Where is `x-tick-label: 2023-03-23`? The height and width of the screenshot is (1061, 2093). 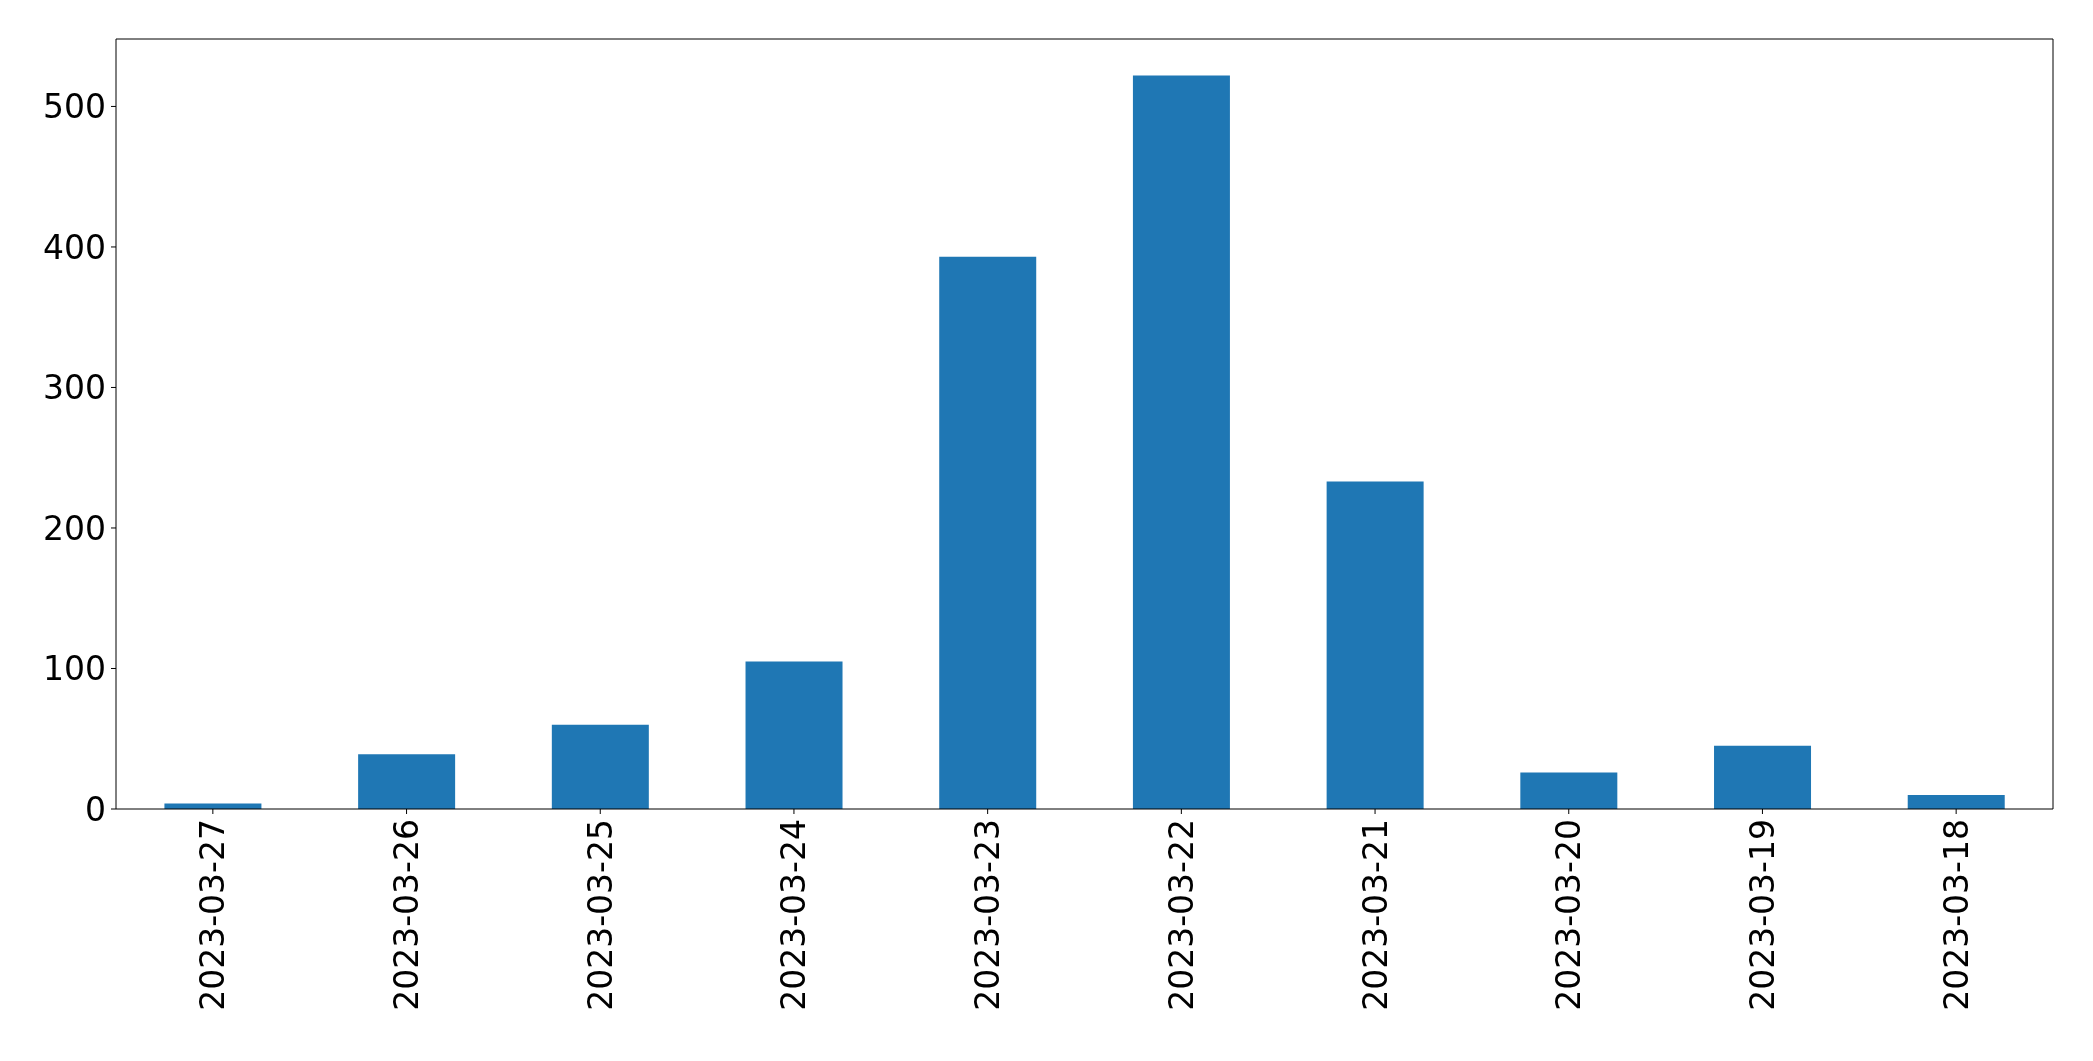
x-tick-label: 2023-03-23 is located at coordinates (988, 915).